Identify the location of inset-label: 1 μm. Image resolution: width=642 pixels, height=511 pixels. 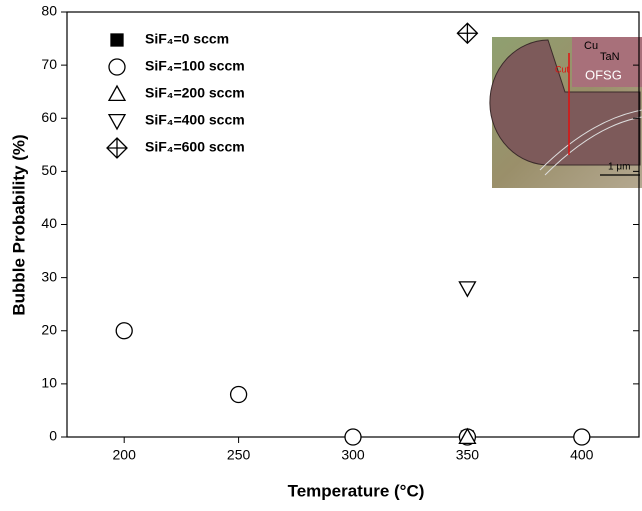
(619, 167).